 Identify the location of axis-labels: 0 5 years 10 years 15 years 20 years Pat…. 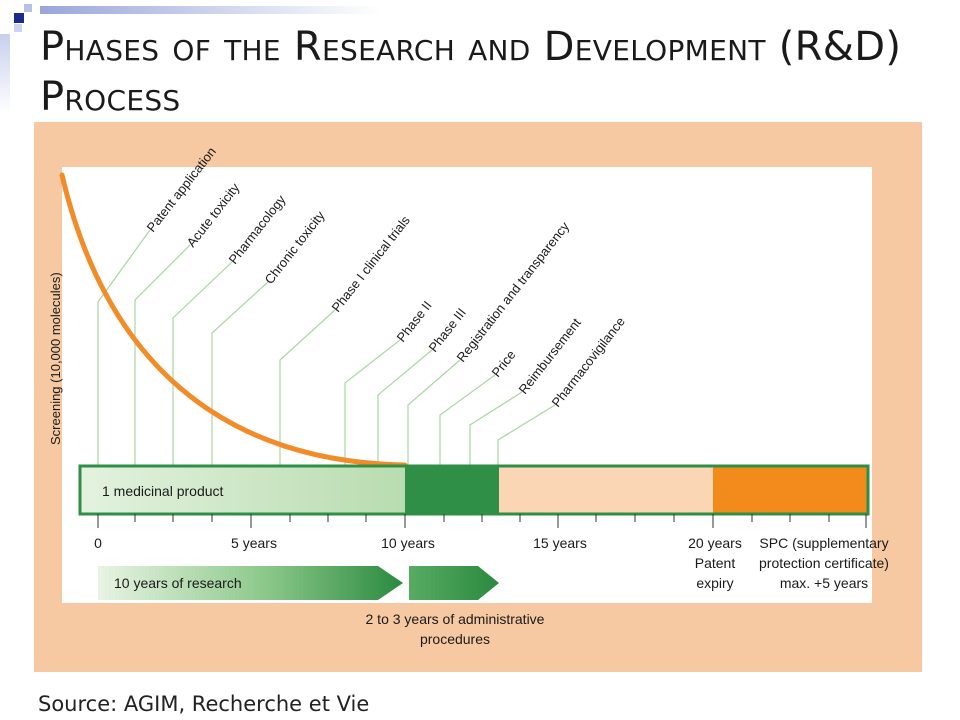
(491, 563).